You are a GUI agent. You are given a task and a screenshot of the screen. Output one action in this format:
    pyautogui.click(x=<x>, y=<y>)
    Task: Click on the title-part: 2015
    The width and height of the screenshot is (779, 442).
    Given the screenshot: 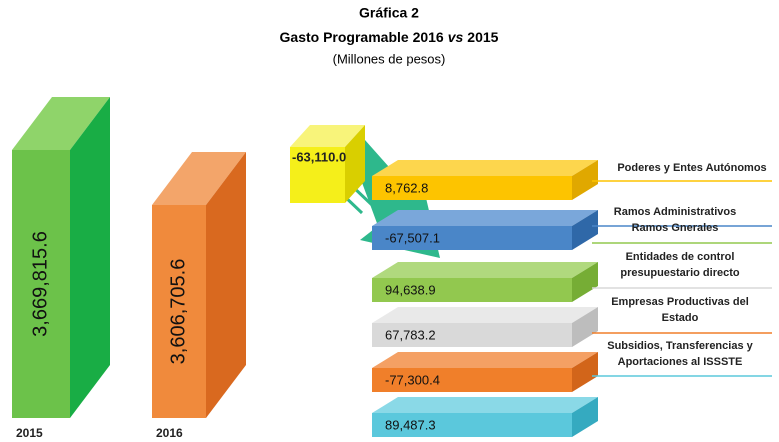 What is the action you would take?
    pyautogui.click(x=482, y=37)
    